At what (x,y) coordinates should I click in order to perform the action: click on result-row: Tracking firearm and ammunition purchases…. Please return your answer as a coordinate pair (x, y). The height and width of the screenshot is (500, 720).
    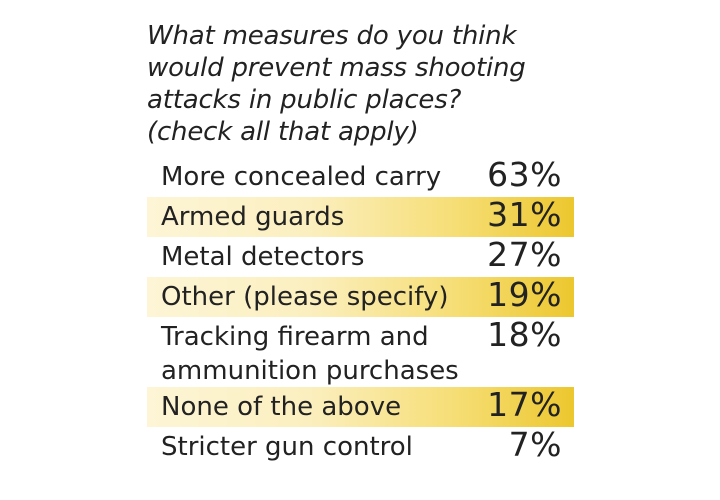
    Looking at the image, I should click on (360, 351).